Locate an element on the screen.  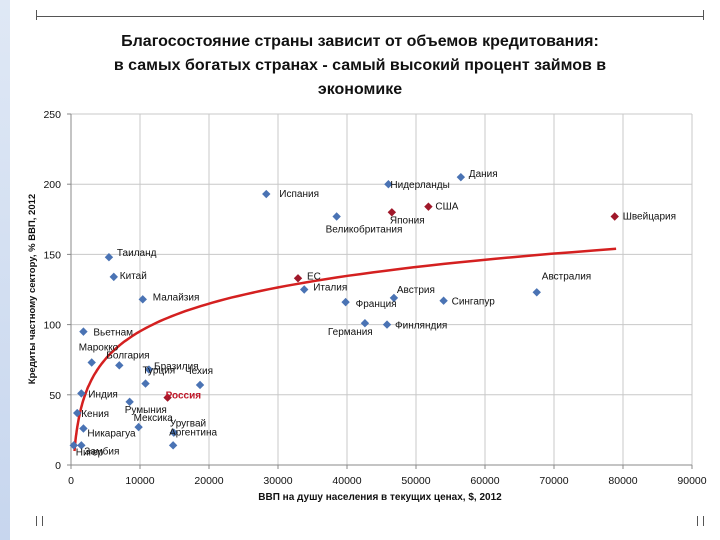
y-tick-label: 150 is located at coordinates (52, 255).